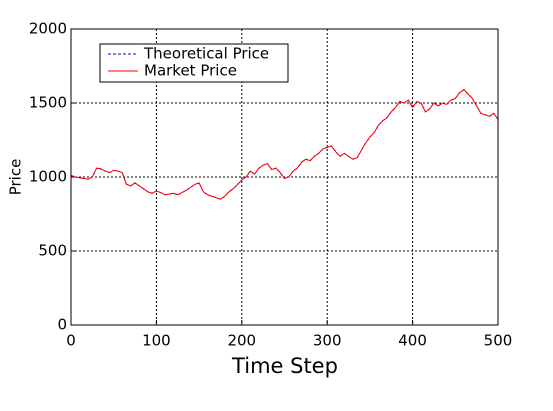 Image resolution: width=553 pixels, height=411 pixels. What do you see at coordinates (190, 71) in the screenshot?
I see `legend-label: Market Price` at bounding box center [190, 71].